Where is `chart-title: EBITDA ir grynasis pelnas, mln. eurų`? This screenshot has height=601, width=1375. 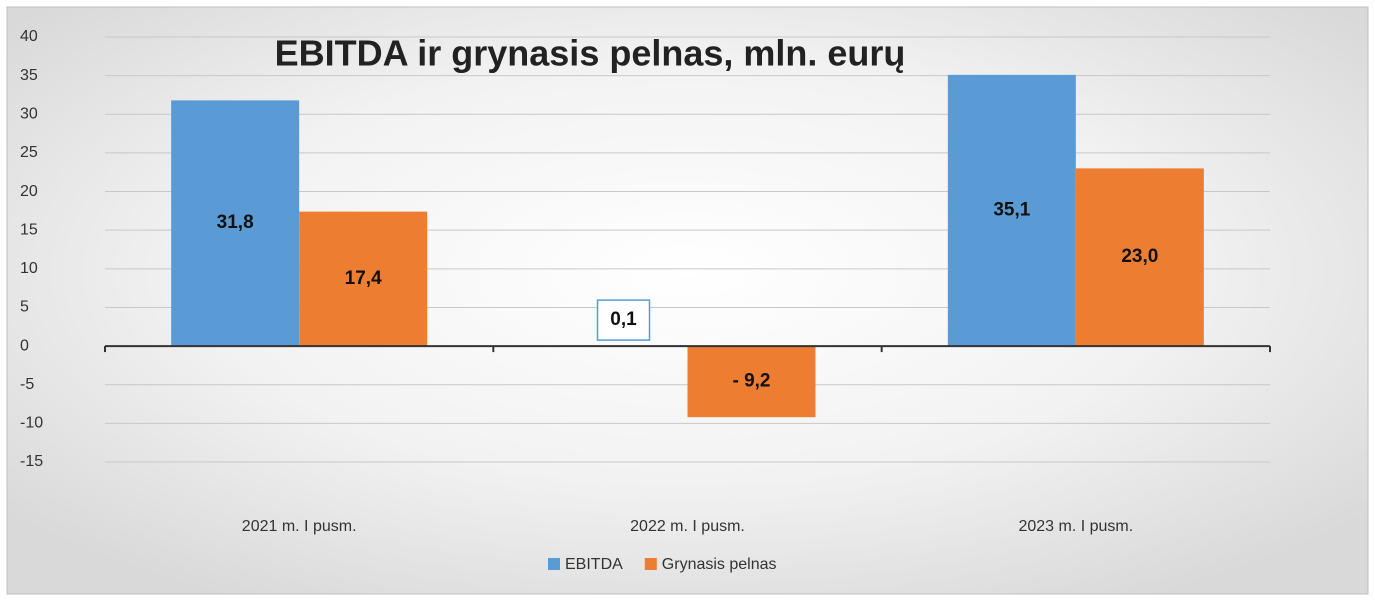 chart-title: EBITDA ir grynasis pelnas, mln. eurų is located at coordinates (590, 53).